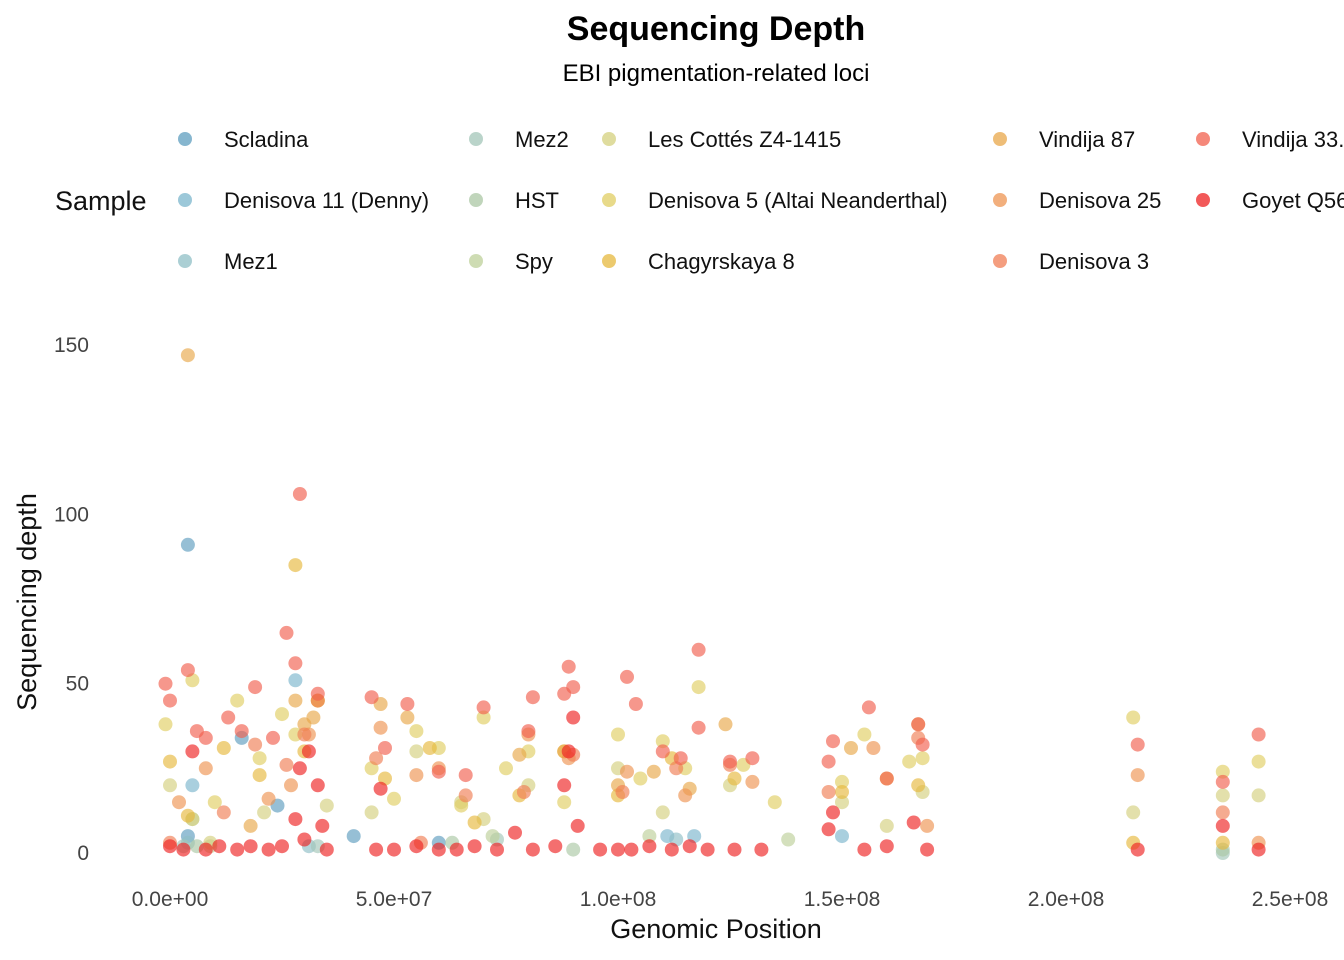 Image resolution: width=1344 pixels, height=960 pixels. I want to click on x-tick-label: 2.5e+08, so click(1290, 899).